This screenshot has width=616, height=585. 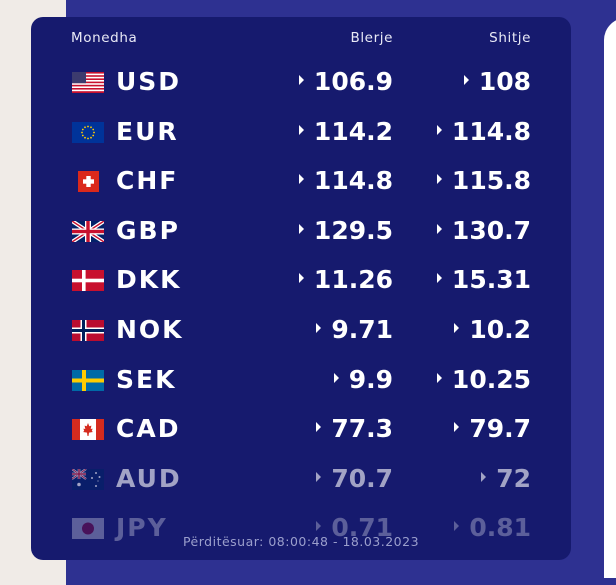 I want to click on buy-rate: 114.2, so click(x=345, y=132).